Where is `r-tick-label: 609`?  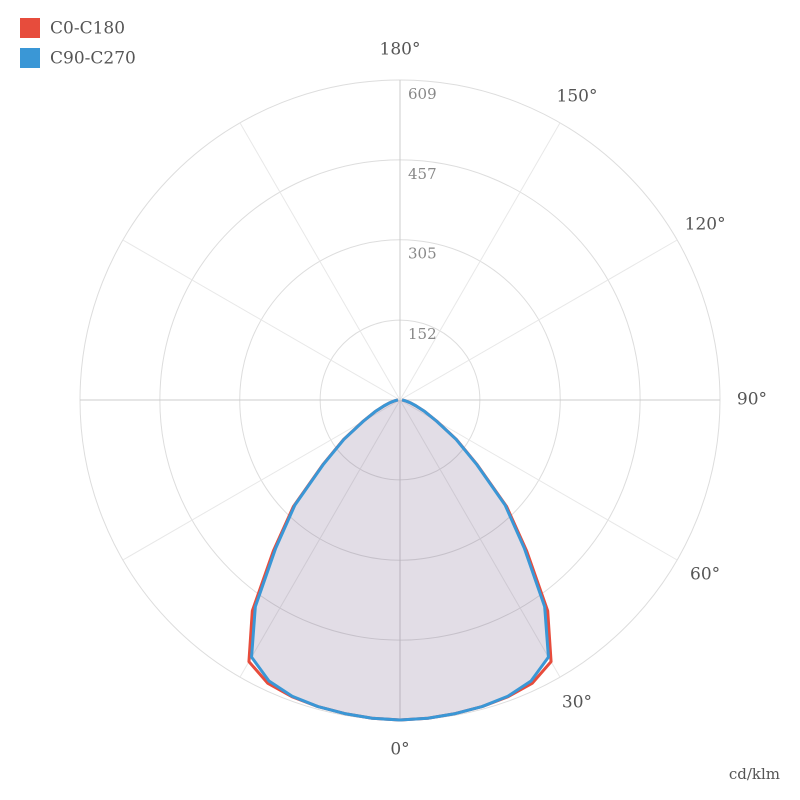
r-tick-label: 609 is located at coordinates (422, 94).